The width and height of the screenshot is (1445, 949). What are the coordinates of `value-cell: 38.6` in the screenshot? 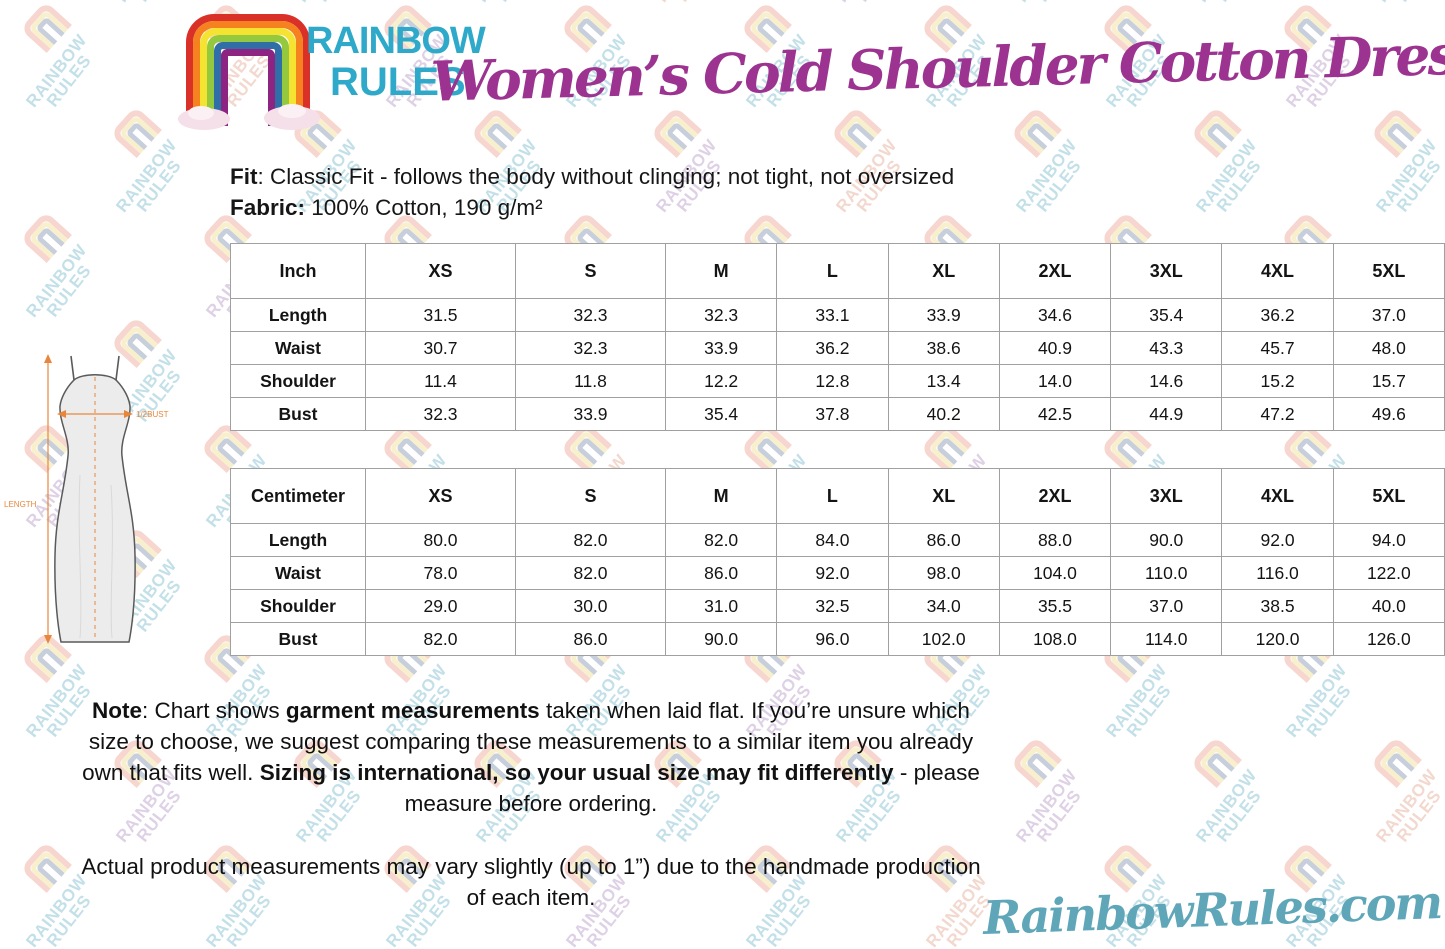 It's located at (943, 348).